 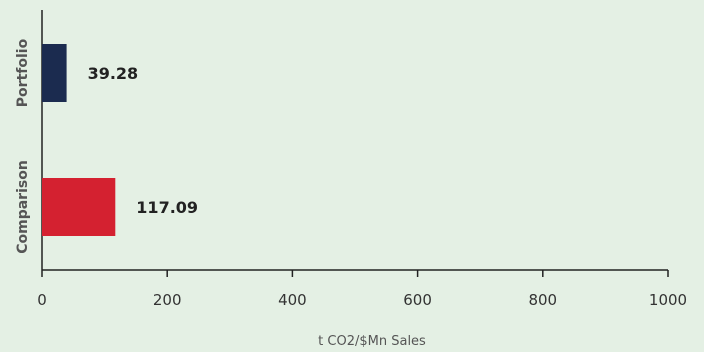 What do you see at coordinates (372, 341) in the screenshot?
I see `x-axis-title: t CO2/$Mn Sales` at bounding box center [372, 341].